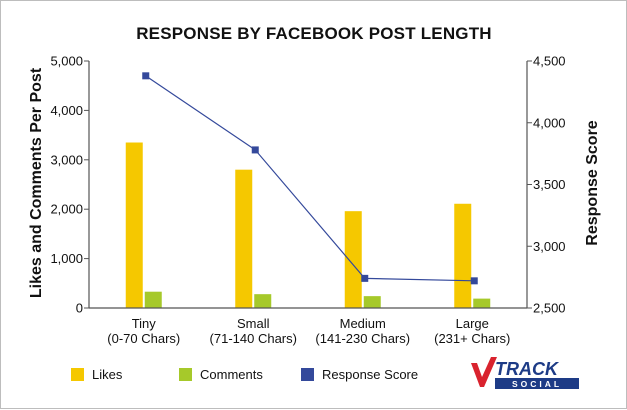  Describe the element at coordinates (36, 182) in the screenshot. I see `left-axis-label: Likes and Comments Per Post` at that location.